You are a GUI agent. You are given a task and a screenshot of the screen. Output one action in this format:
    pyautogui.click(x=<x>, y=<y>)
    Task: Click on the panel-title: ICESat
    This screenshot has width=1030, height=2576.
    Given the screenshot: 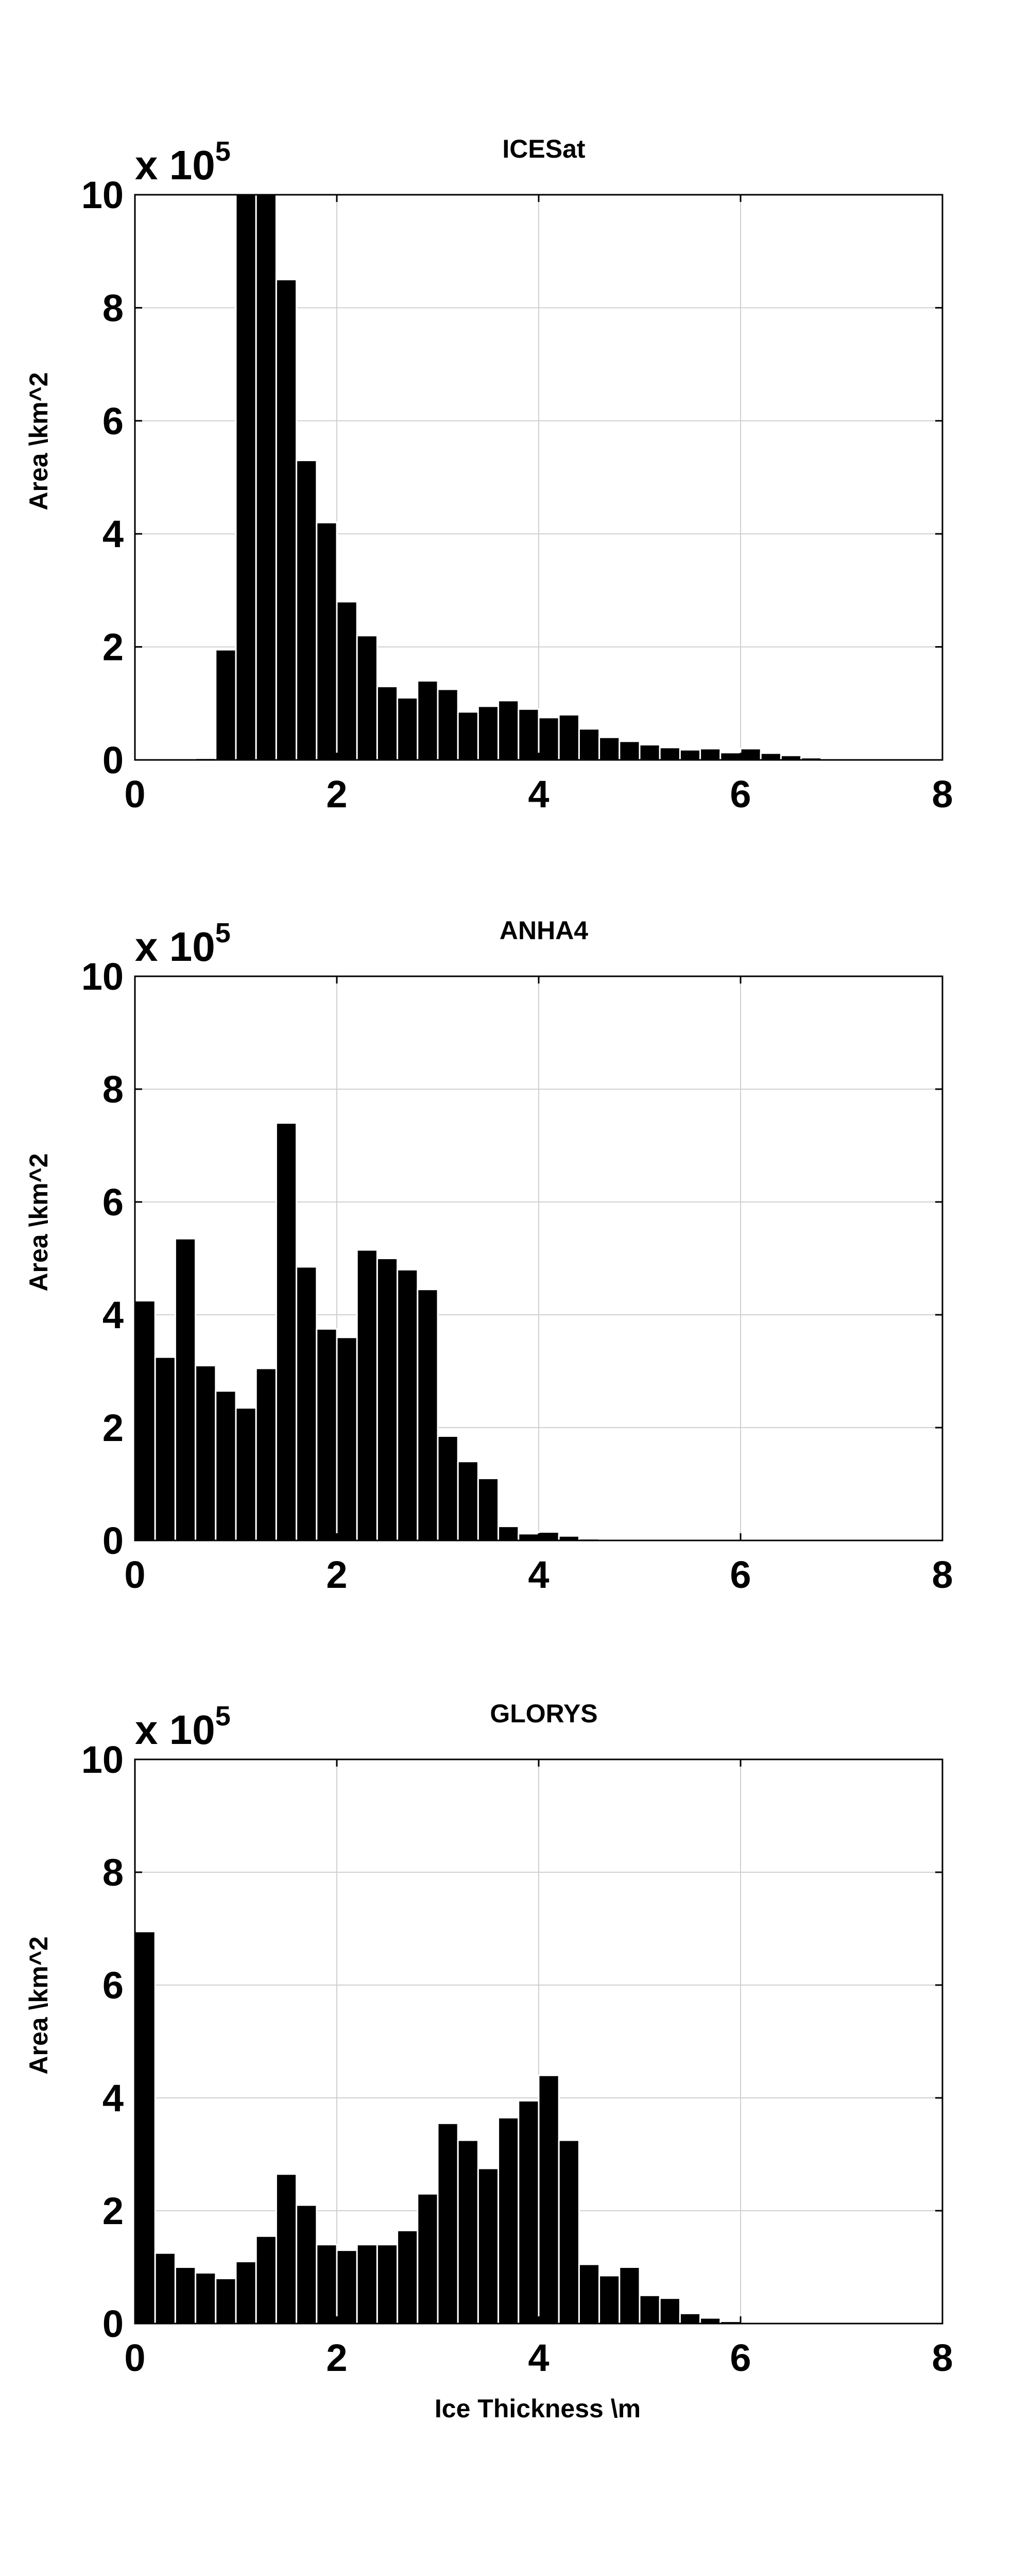 What is the action you would take?
    pyautogui.click(x=544, y=148)
    